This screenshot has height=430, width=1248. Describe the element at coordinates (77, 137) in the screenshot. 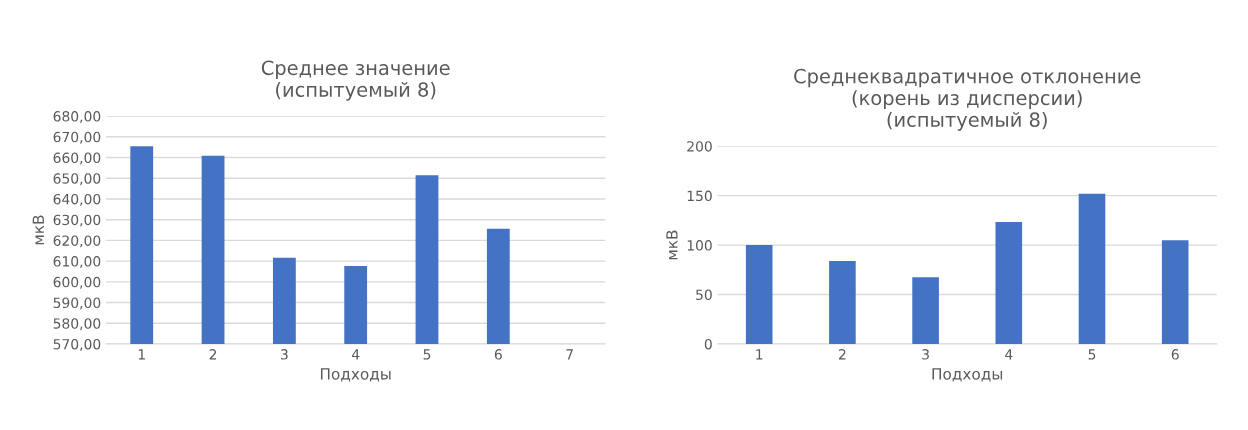

I see `y-tick-label: 670,00` at that location.